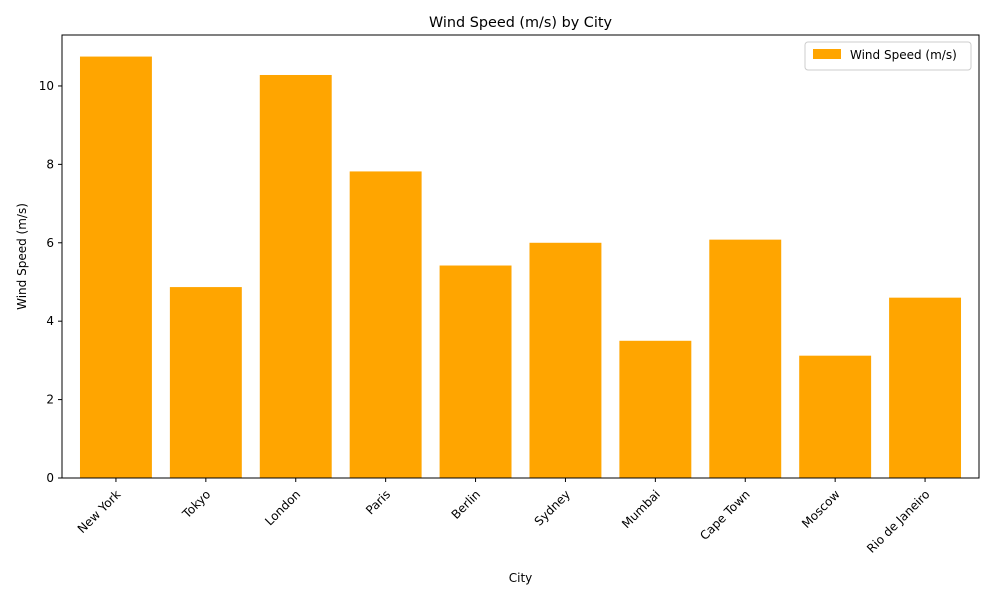 Image resolution: width=1000 pixels, height=600 pixels. What do you see at coordinates (46, 86) in the screenshot?
I see `y-tick-label: 10` at bounding box center [46, 86].